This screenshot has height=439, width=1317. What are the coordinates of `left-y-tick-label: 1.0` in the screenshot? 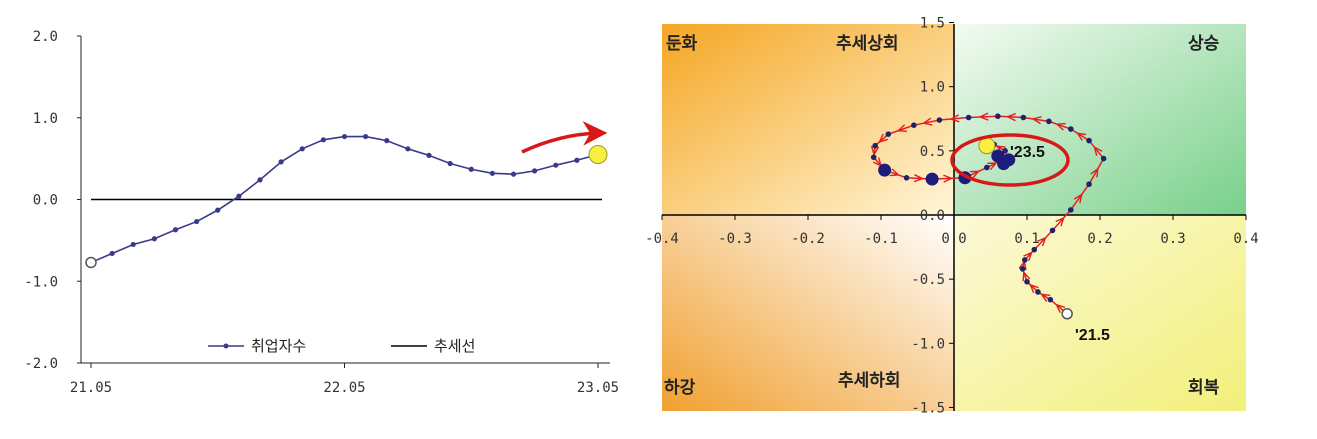 It's located at (45, 119).